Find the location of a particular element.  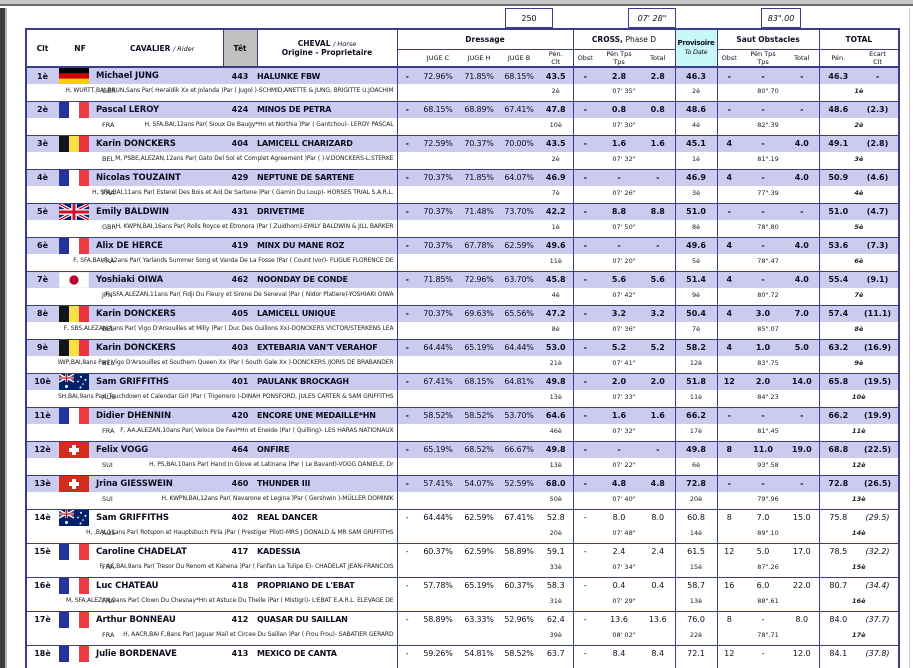

jumping-obstacle-penalty: 16 is located at coordinates (729, 586).